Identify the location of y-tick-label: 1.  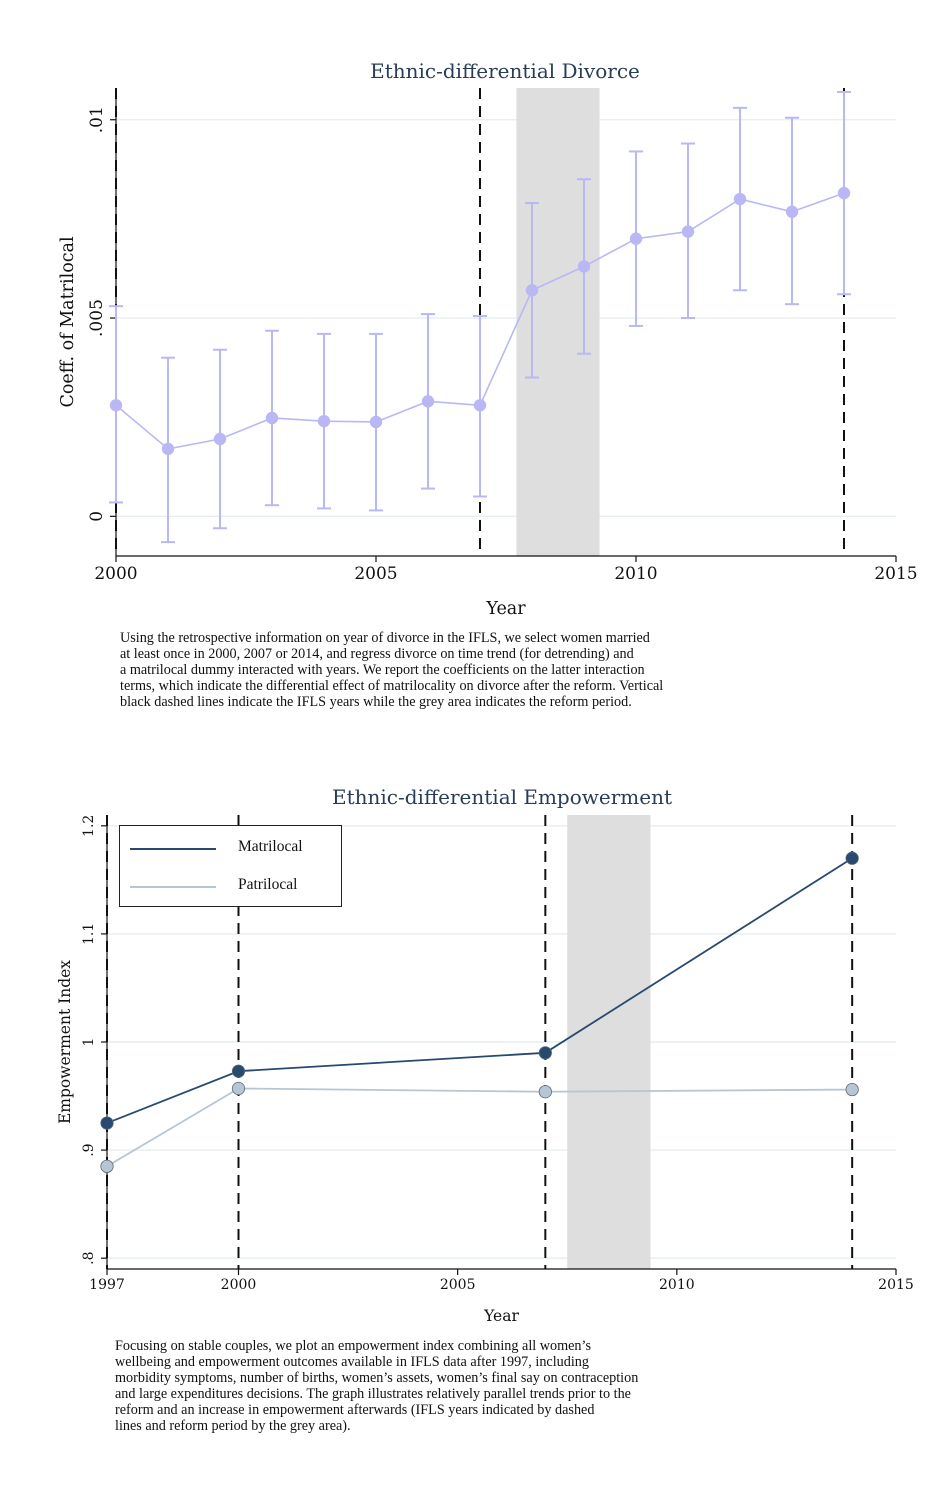
(89, 1042).